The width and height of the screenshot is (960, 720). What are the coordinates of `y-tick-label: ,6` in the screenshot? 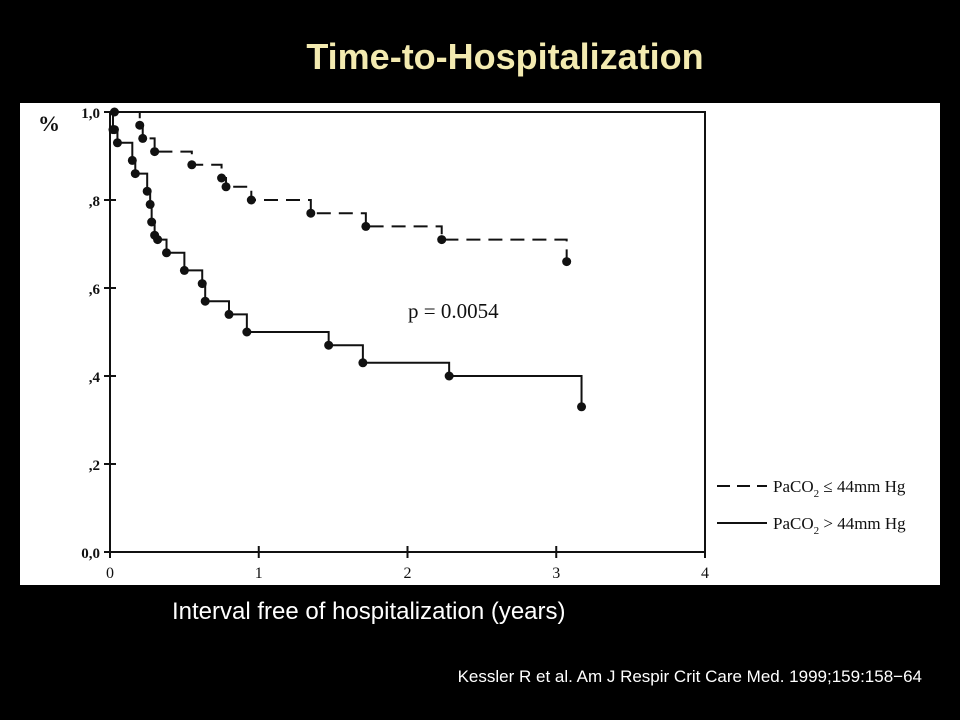 It's located at (95, 290).